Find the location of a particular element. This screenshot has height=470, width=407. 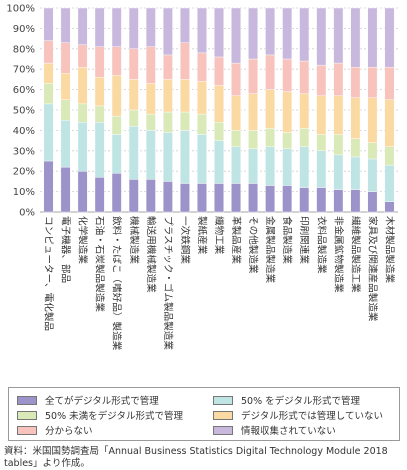

legend-item: 全てがデジタル形式で管理 is located at coordinates (88, 400).